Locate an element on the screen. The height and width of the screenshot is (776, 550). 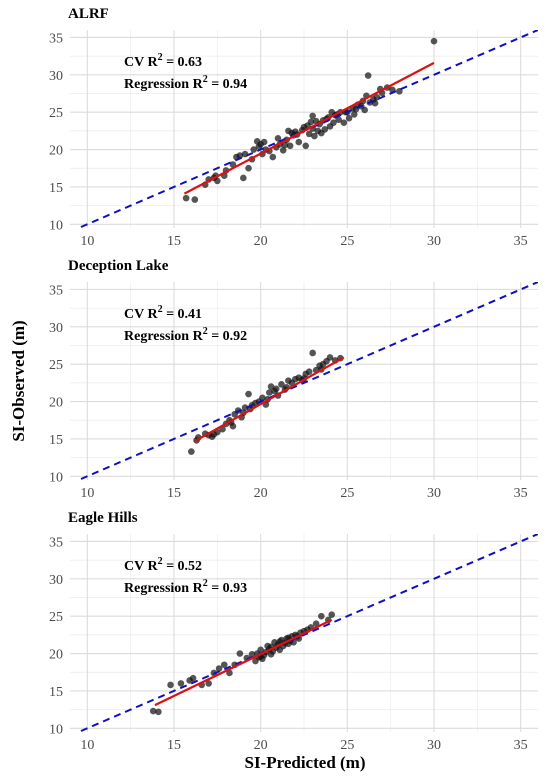
panel-title: Deception Lake is located at coordinates (118, 266).